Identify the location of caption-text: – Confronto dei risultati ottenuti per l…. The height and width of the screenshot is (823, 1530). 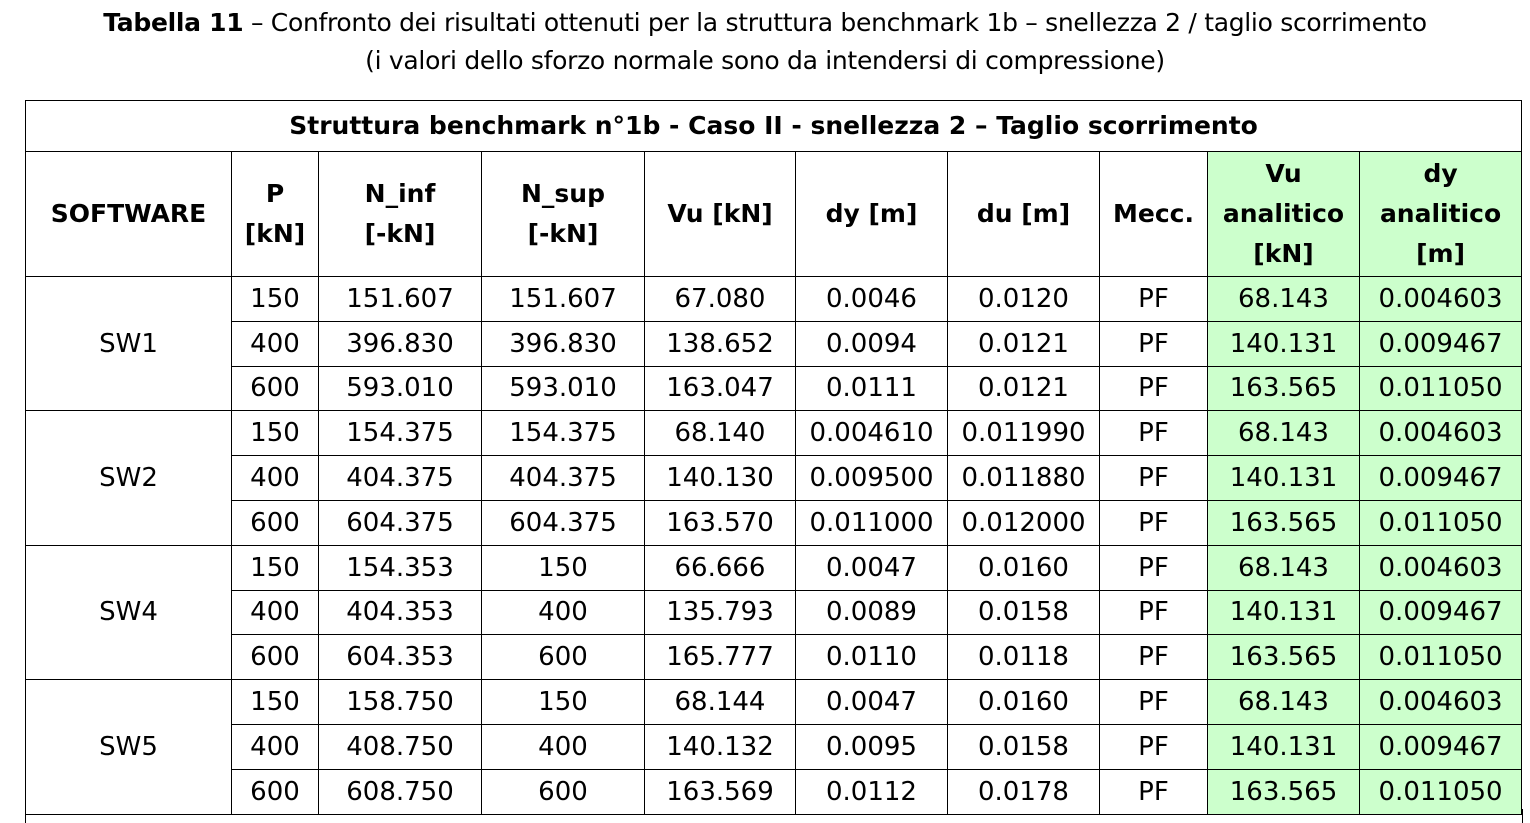
(835, 22).